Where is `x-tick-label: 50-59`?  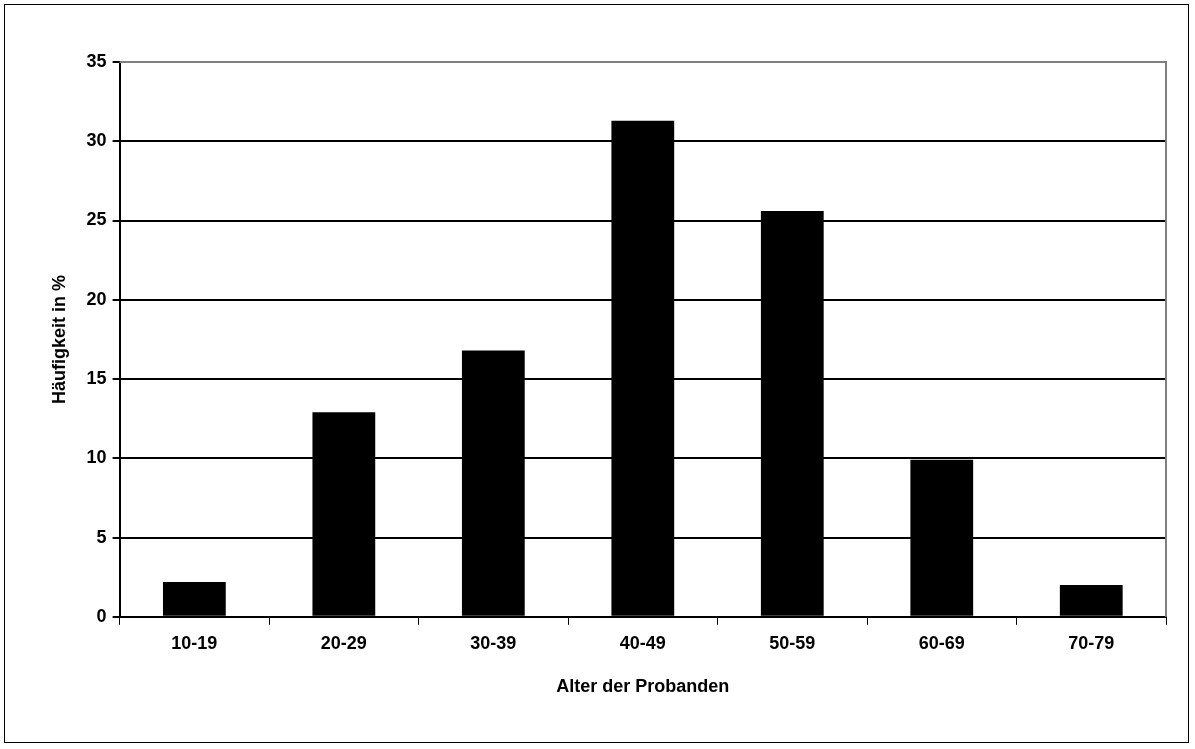 x-tick-label: 50-59 is located at coordinates (792, 642).